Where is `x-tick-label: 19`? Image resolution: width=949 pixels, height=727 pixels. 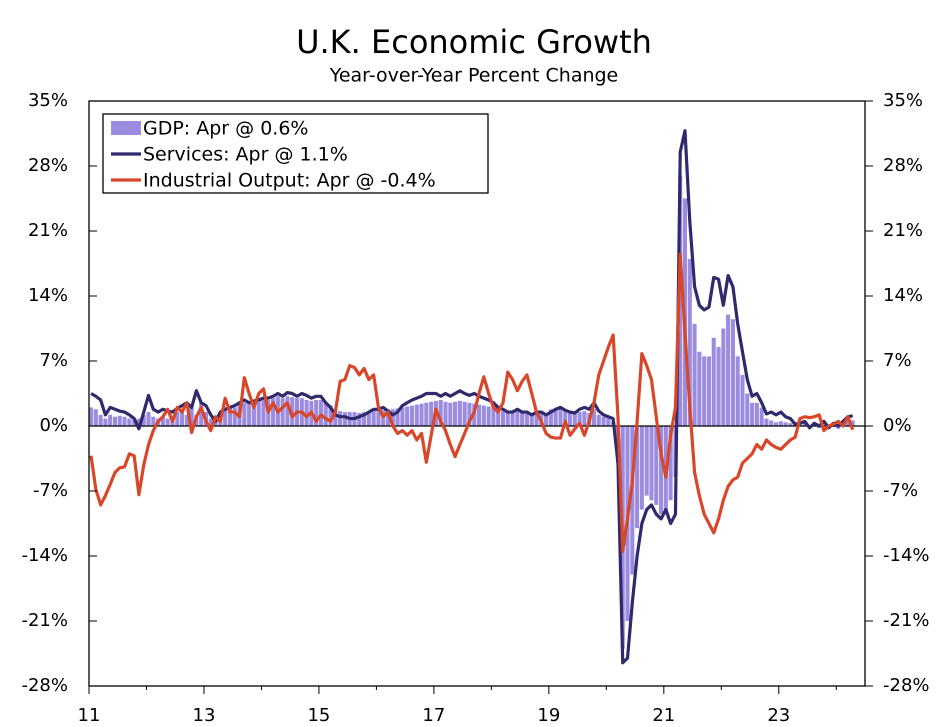 x-tick-label: 19 is located at coordinates (548, 715).